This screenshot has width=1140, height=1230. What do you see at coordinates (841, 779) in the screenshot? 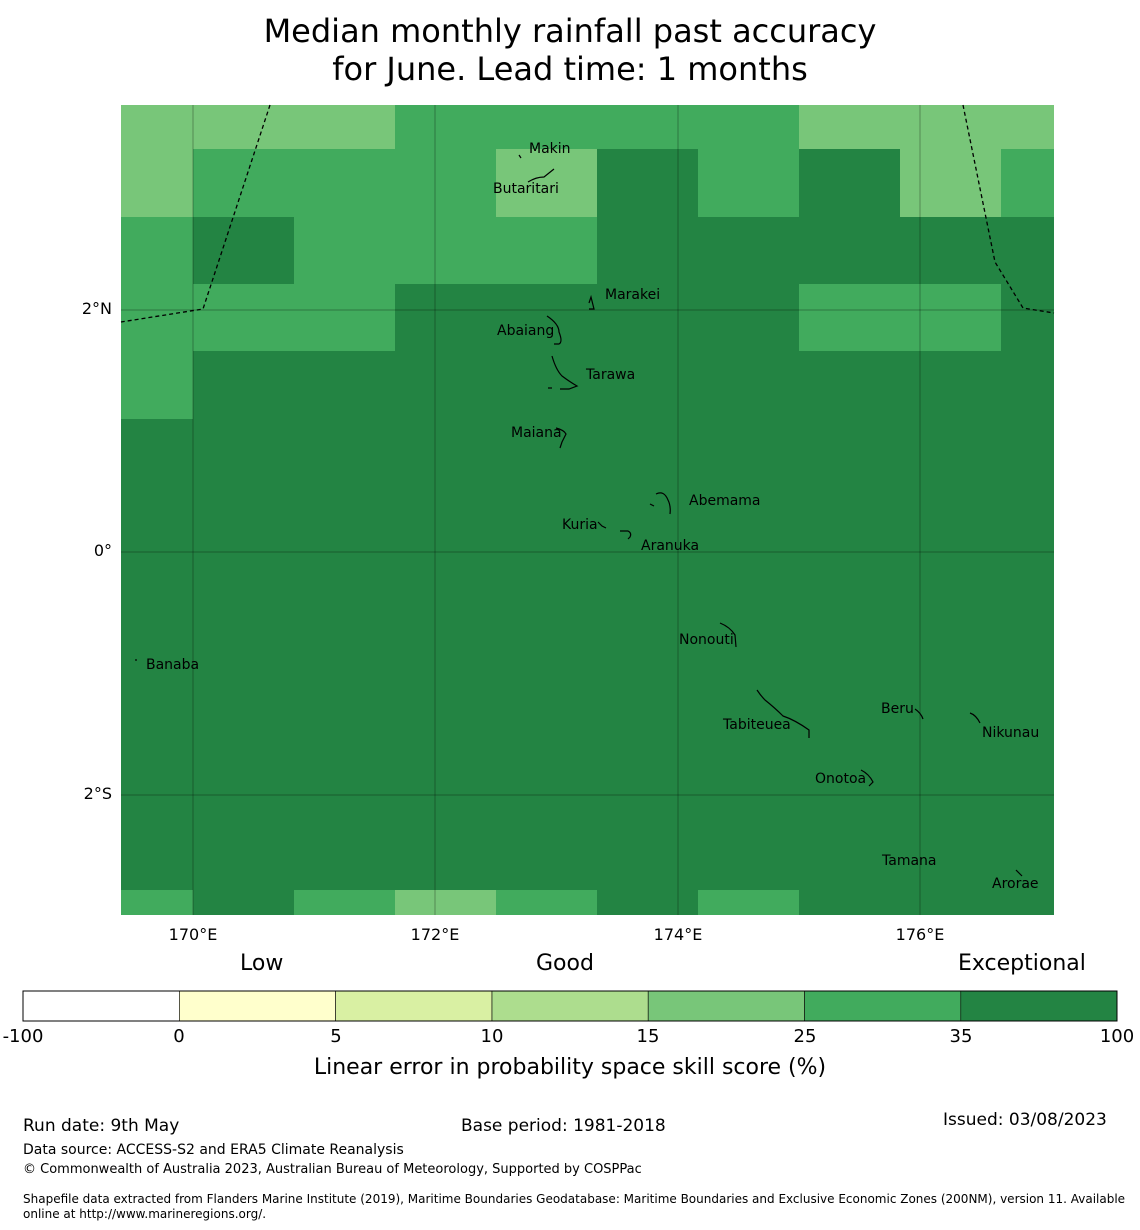
I see `place-label-onotoa: Onotoa` at bounding box center [841, 779].